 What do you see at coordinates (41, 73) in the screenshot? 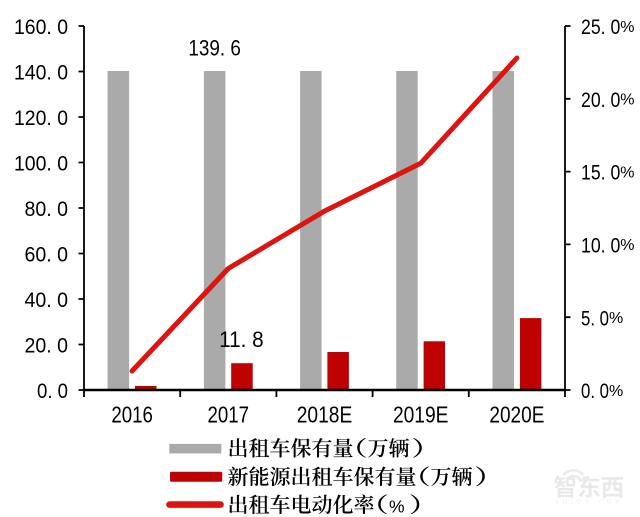
I see `svg-text: 140. 0` at bounding box center [41, 73].